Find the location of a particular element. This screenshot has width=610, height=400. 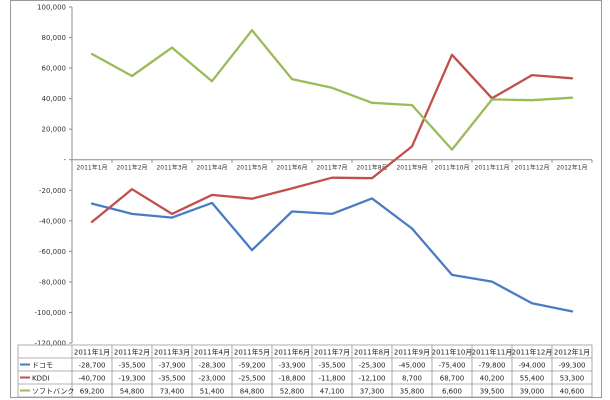

table-header-cell: 2011年12月 is located at coordinates (532, 352).